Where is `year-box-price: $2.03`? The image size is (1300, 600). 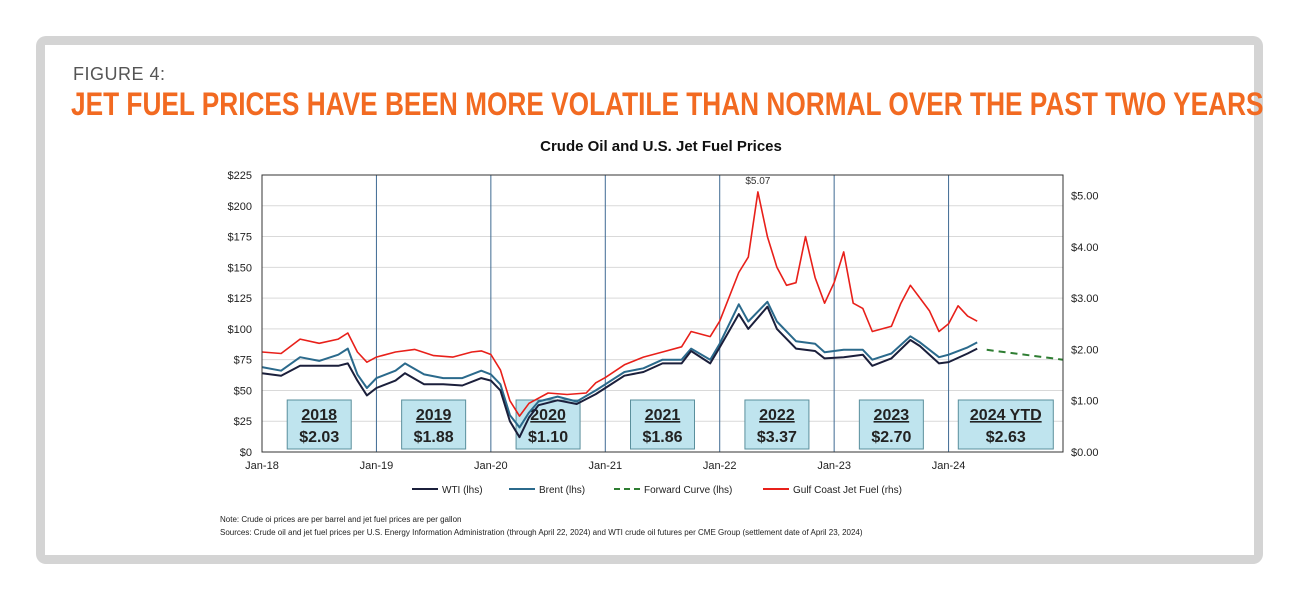 year-box-price: $2.03 is located at coordinates (319, 437).